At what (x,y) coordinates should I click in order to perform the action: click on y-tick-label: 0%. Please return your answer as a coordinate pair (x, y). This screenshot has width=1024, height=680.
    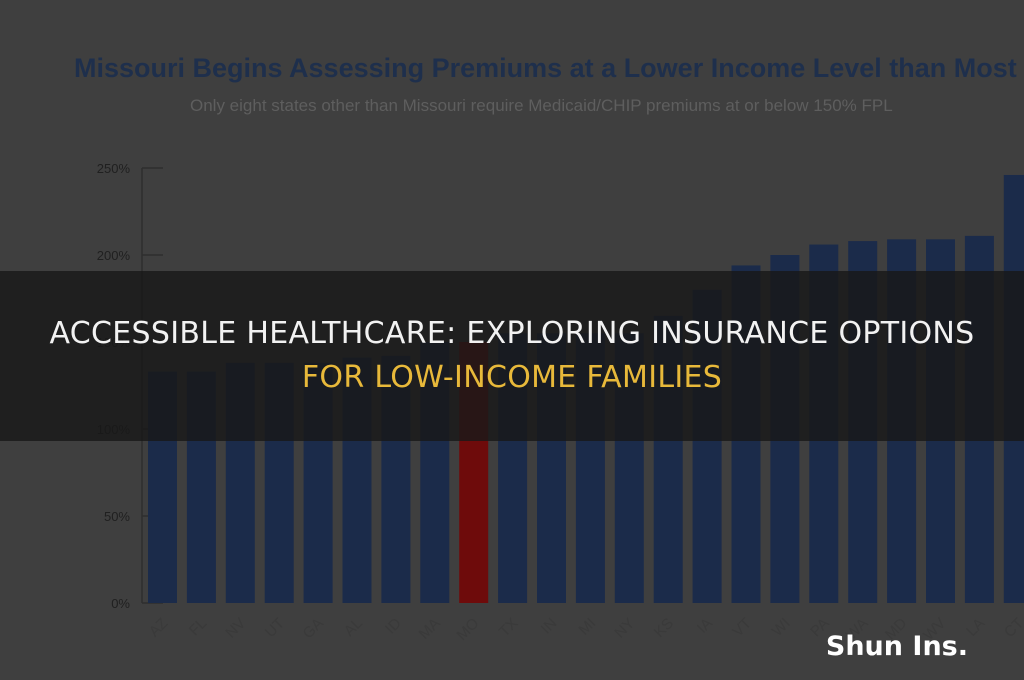
    Looking at the image, I should click on (120, 603).